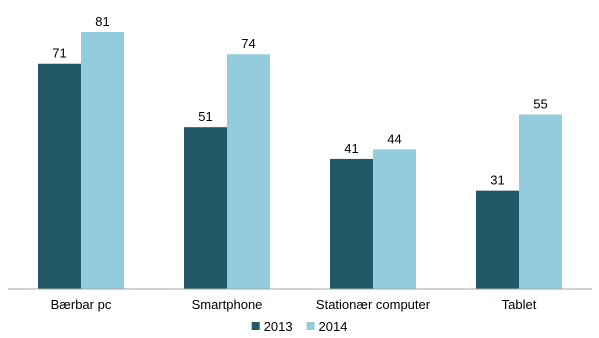 Image resolution: width=599 pixels, height=338 pixels. I want to click on data-label-b-rbar-pc-2014: 81, so click(102, 21).